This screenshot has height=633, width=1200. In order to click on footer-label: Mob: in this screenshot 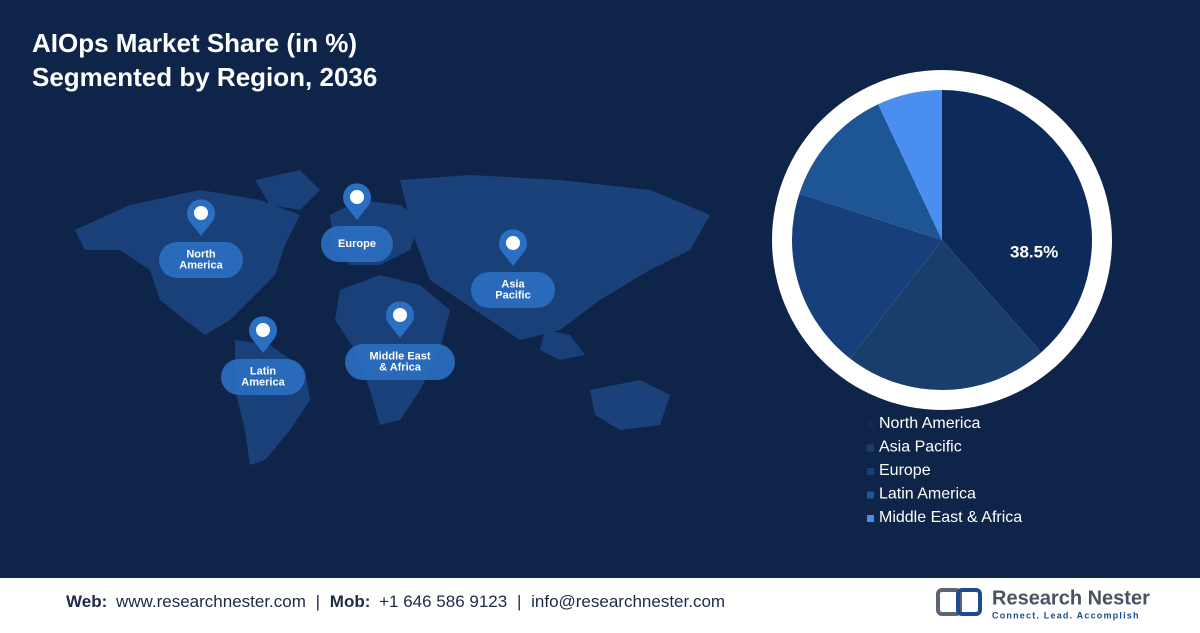, I will do `click(350, 601)`.